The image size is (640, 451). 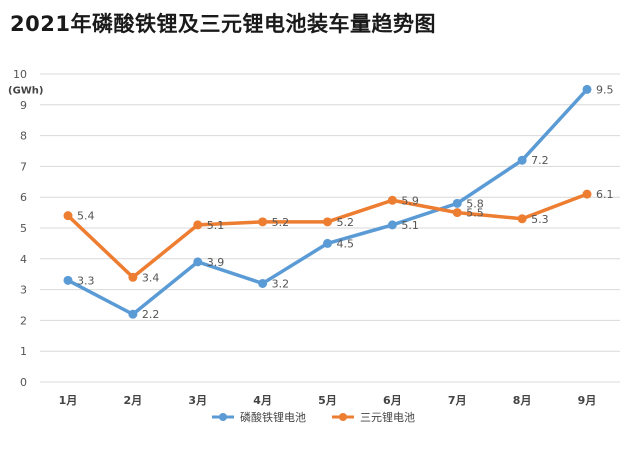 What do you see at coordinates (346, 243) in the screenshot?
I see `data-label: 4.5` at bounding box center [346, 243].